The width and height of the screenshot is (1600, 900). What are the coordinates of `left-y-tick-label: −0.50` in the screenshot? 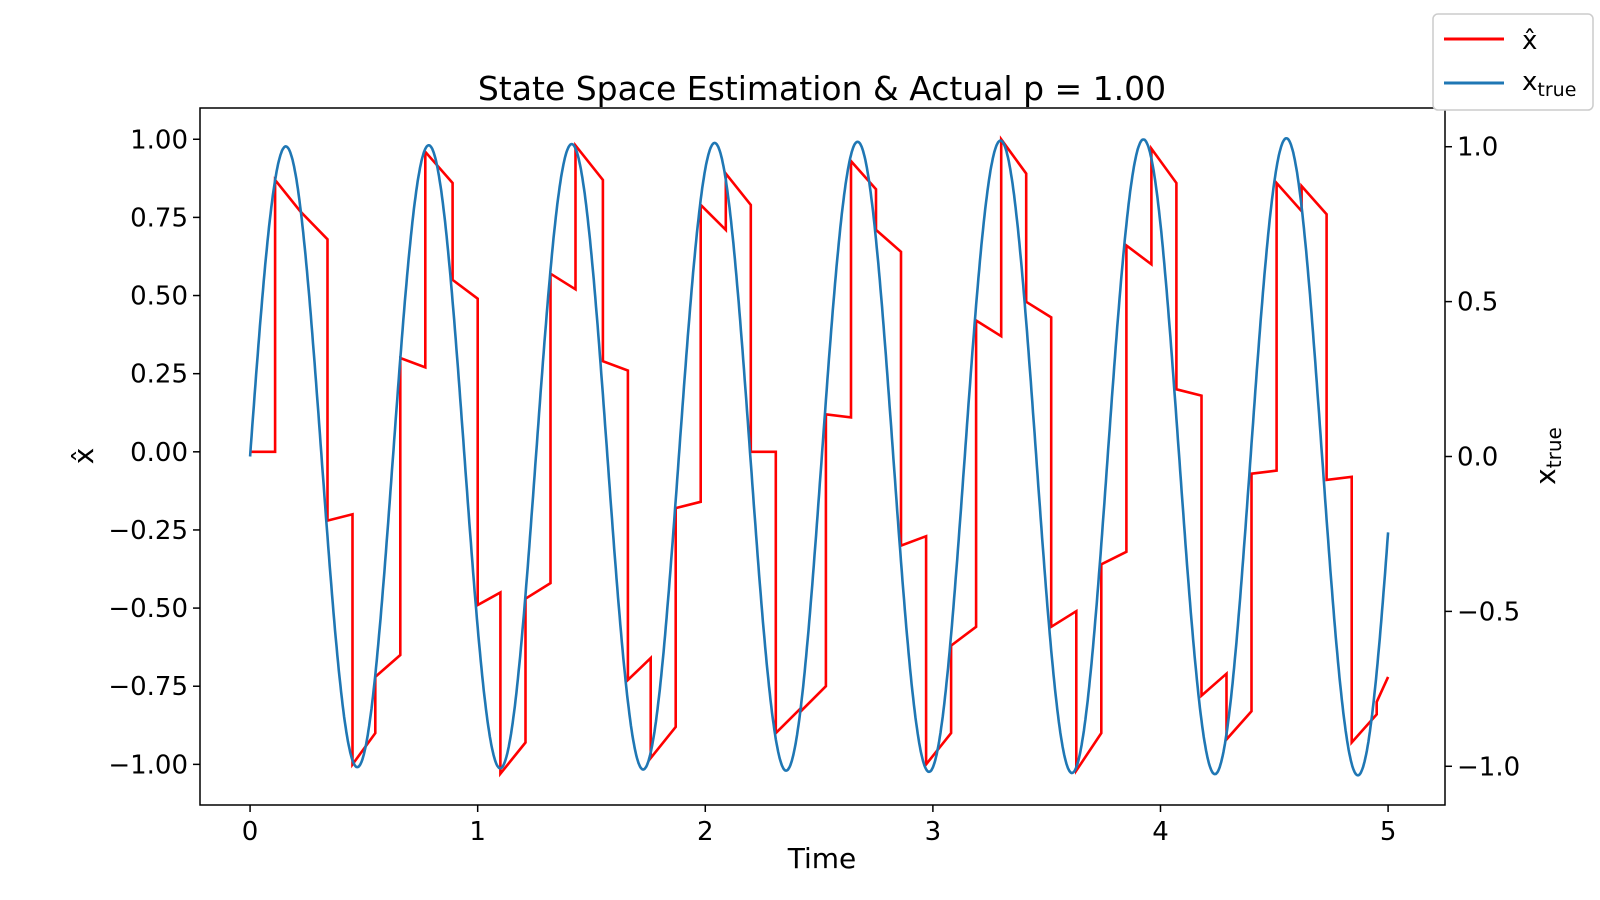 It's located at (148, 609).